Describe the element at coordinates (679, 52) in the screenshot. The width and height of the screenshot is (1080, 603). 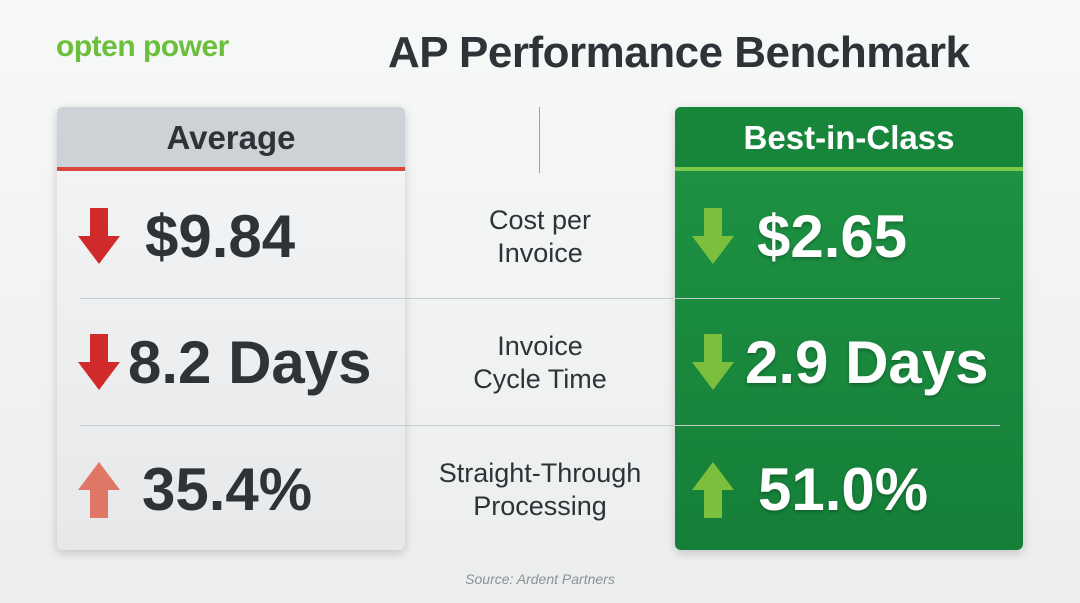
I see `title: AP Performance Benchmark` at that location.